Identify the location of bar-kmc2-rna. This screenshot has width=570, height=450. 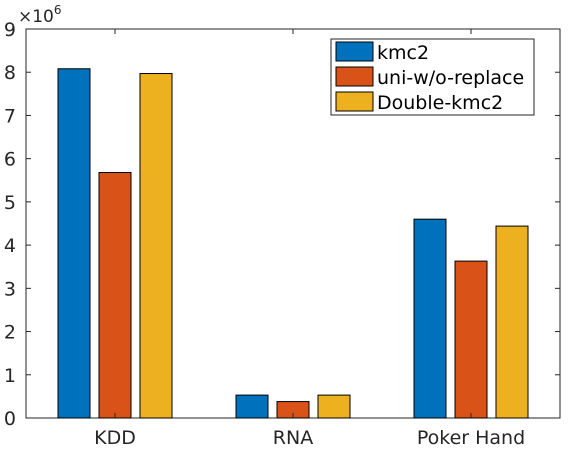
(252, 406).